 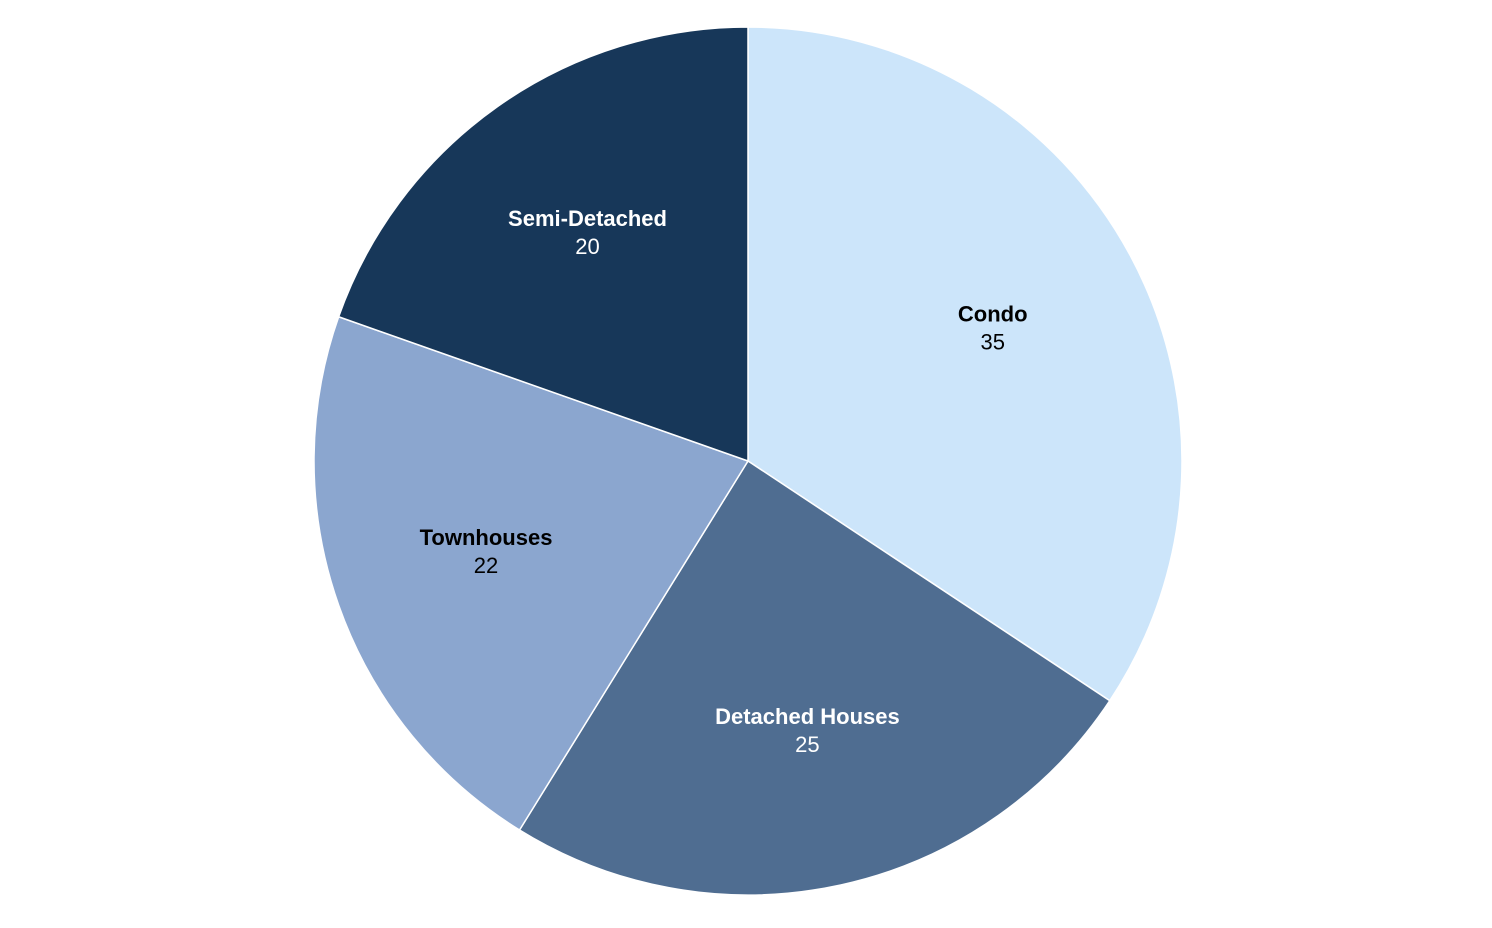 I want to click on slice-label: Semi-Detached, so click(x=587, y=218).